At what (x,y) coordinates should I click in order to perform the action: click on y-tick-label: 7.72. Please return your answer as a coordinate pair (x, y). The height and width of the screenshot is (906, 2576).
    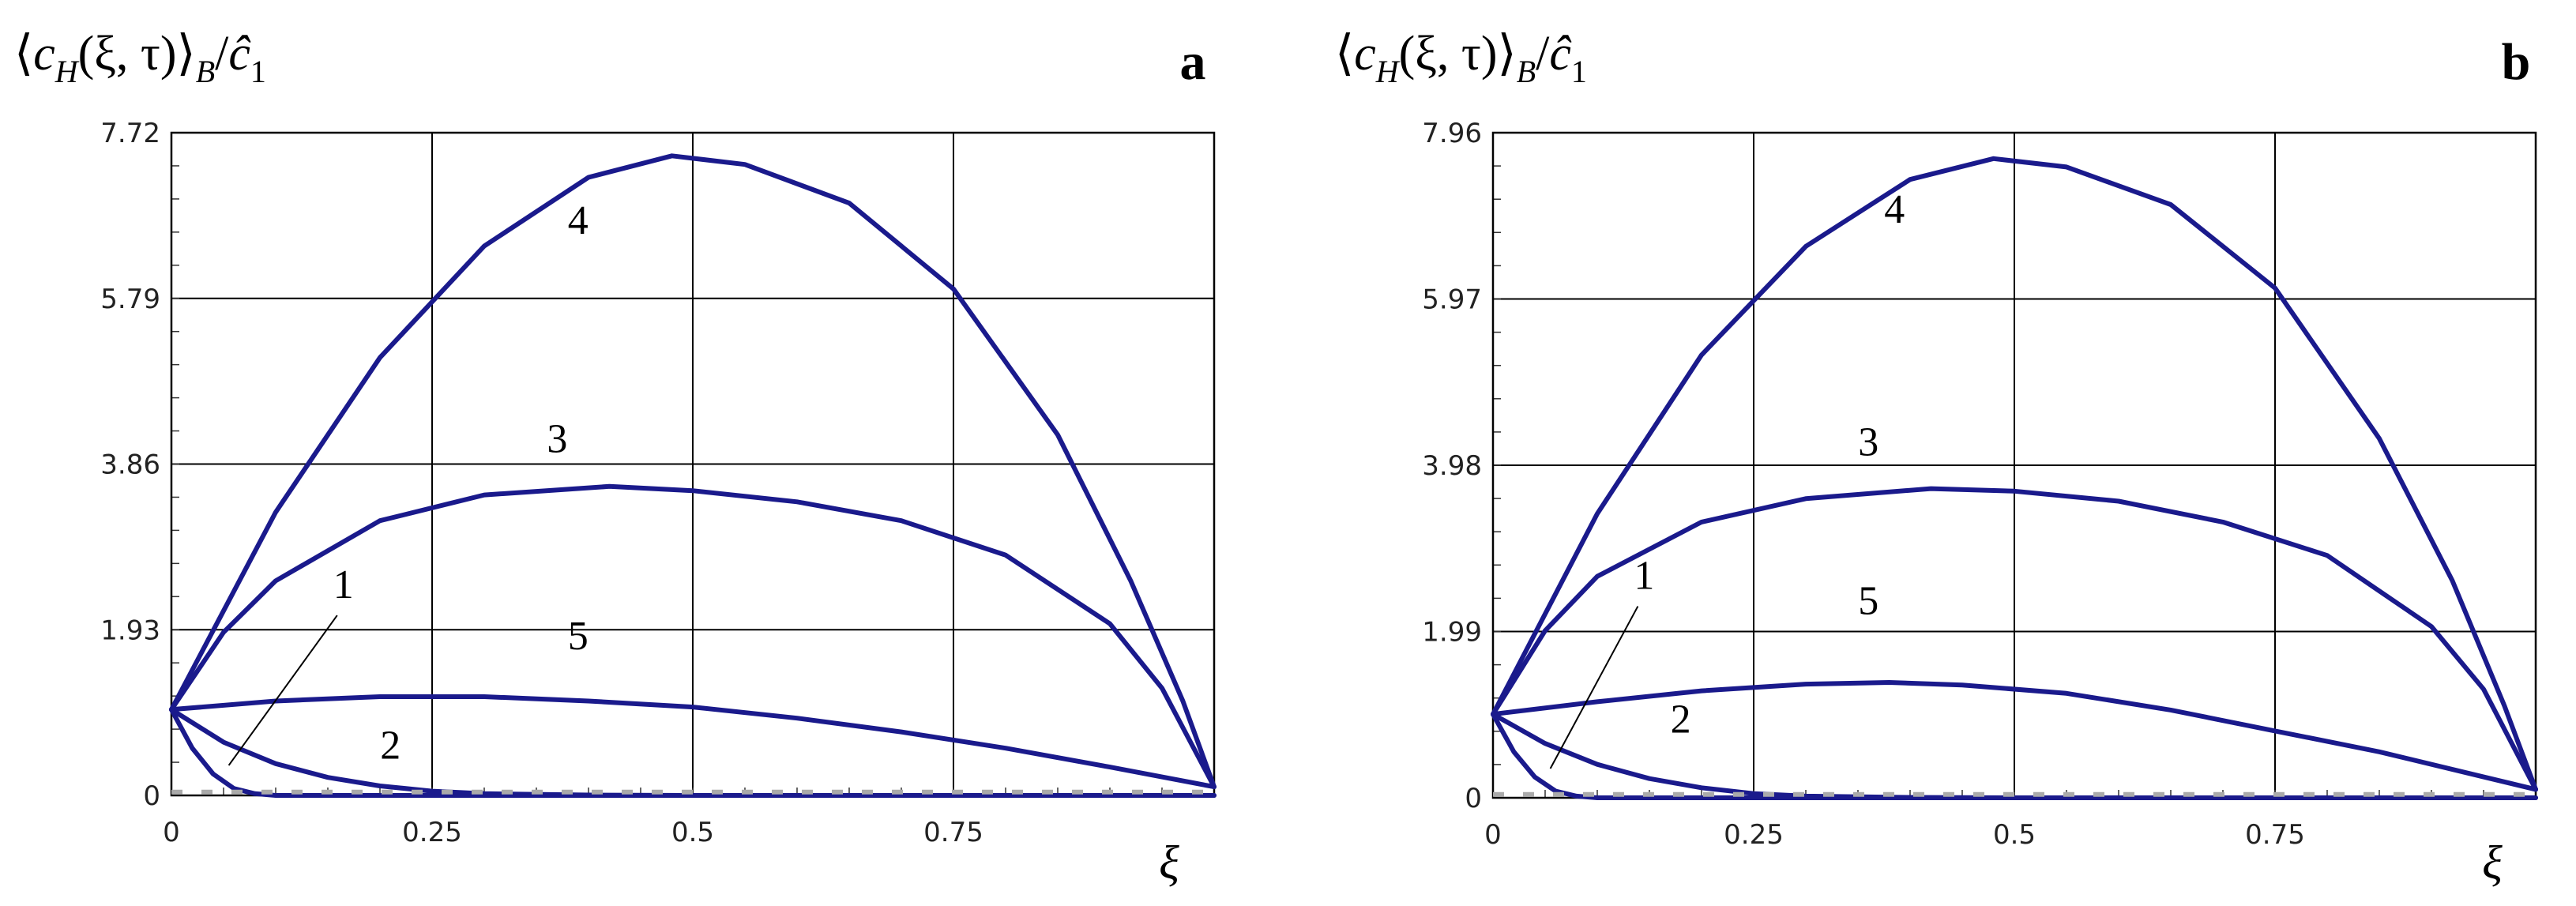
    Looking at the image, I should click on (130, 133).